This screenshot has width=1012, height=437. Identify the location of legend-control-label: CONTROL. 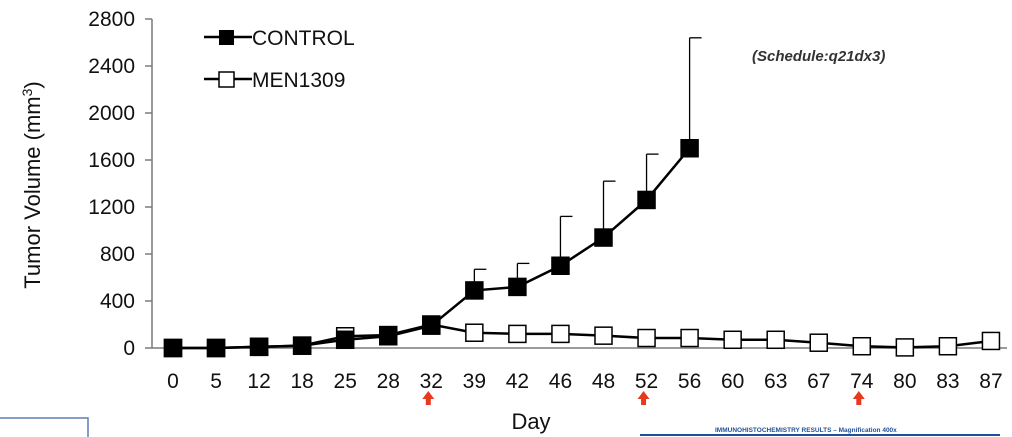
(303, 38).